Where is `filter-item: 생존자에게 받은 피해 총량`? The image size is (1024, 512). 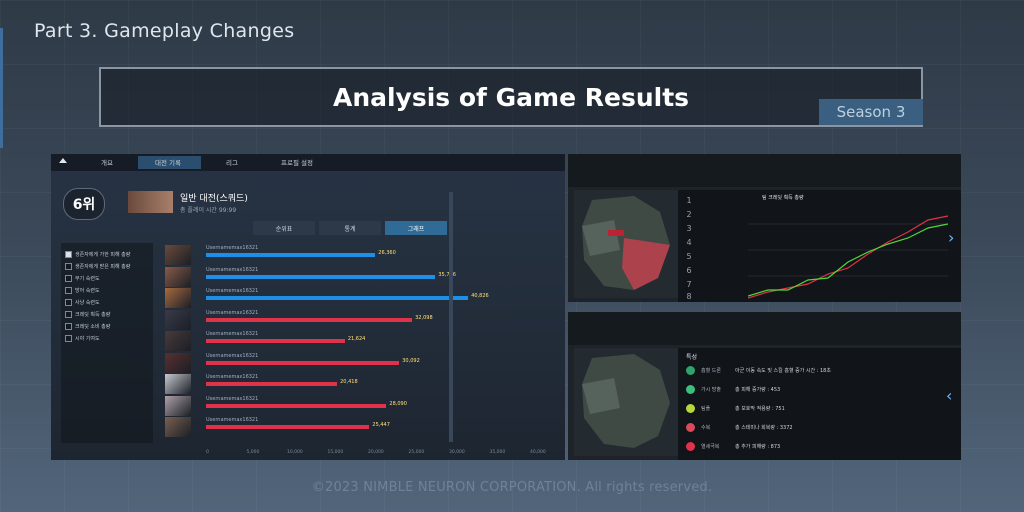
filter-item: 생존자에게 받은 피해 총량 is located at coordinates (97, 266).